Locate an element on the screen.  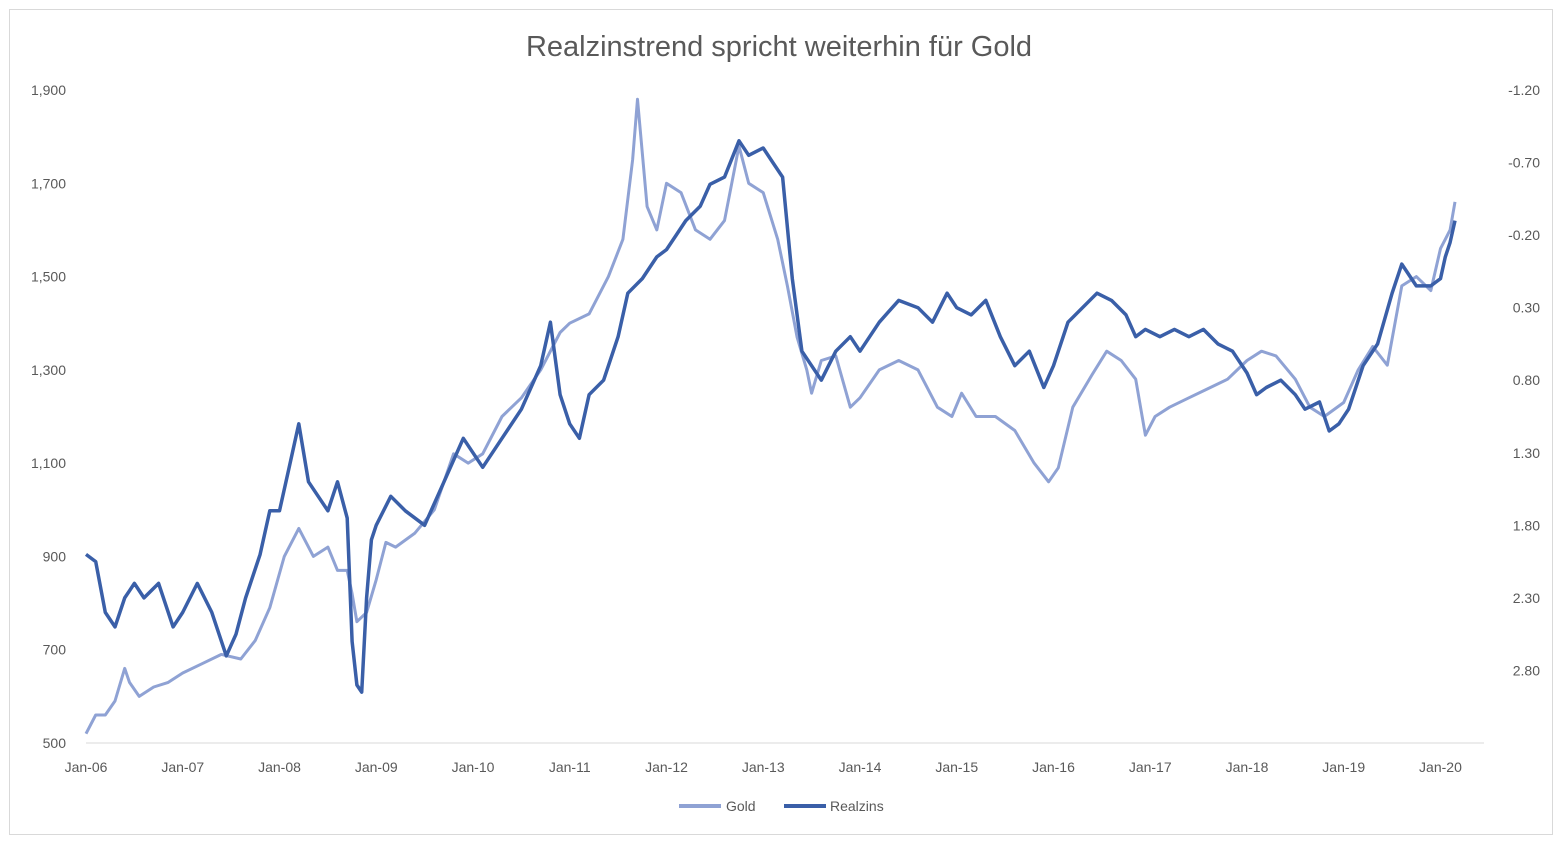
x-tick-label: Jan-13 is located at coordinates (763, 767).